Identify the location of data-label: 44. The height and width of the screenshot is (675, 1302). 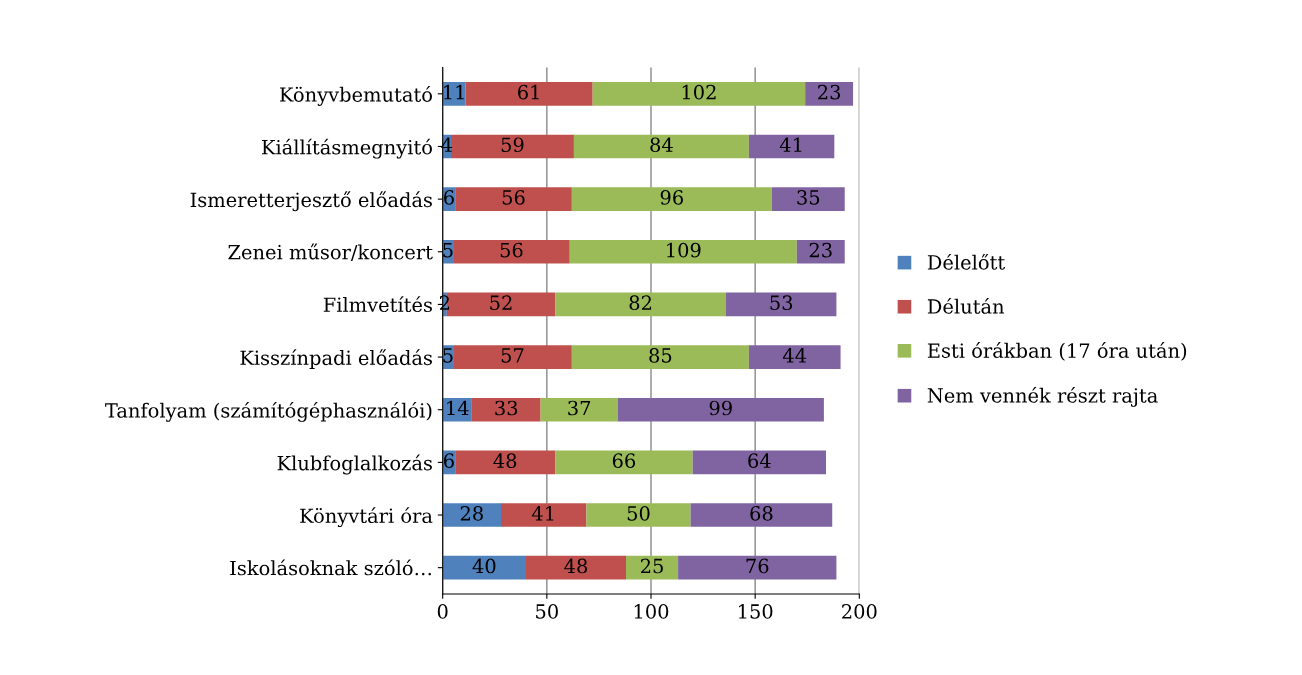
(794, 355).